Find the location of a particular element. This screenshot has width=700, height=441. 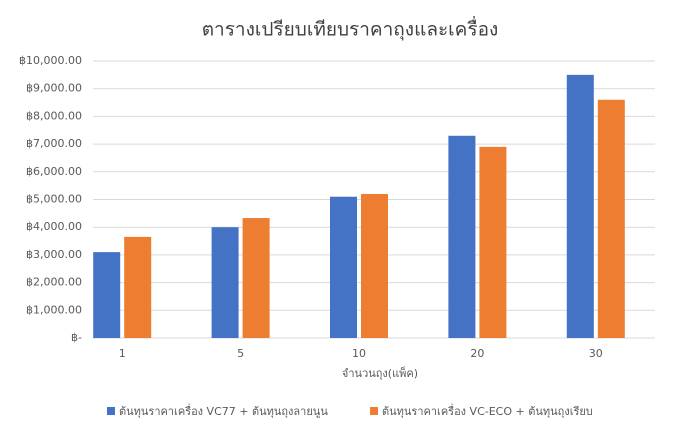

x-tick-label: 10 is located at coordinates (359, 353).